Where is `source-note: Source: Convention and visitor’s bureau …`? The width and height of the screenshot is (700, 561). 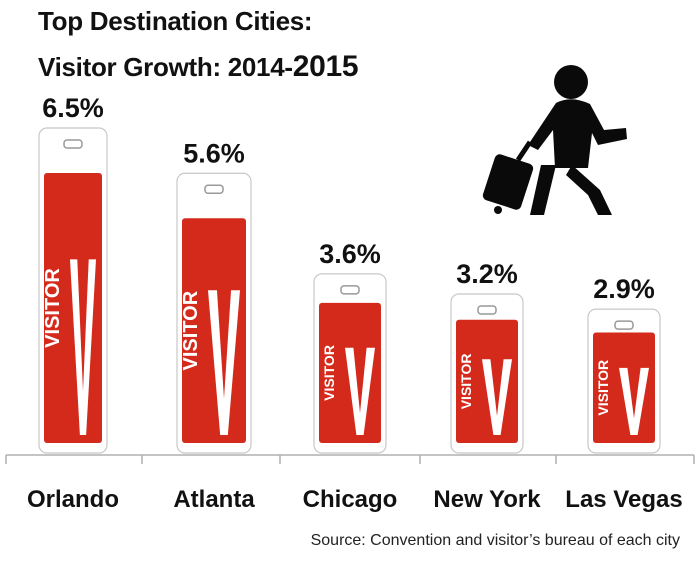 source-note: Source: Convention and visitor’s bureau … is located at coordinates (495, 540).